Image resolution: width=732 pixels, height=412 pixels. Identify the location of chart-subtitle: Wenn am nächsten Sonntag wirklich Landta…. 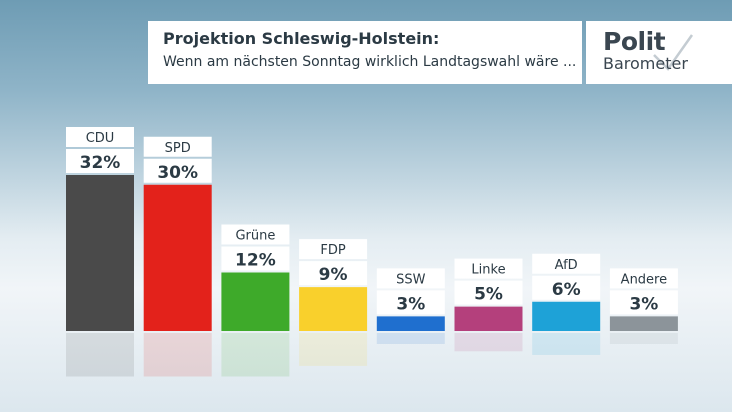
(370, 62).